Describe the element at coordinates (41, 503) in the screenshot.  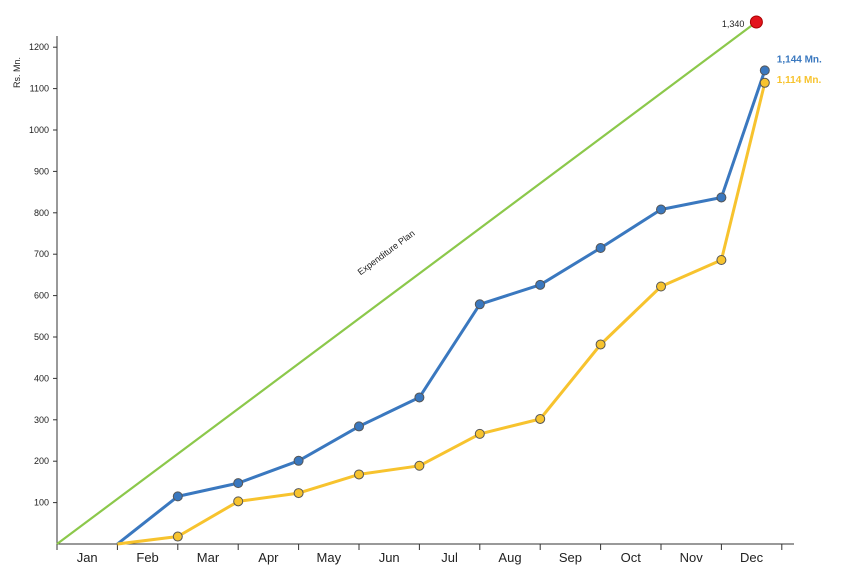
I see `y-tick-label: 100` at that location.